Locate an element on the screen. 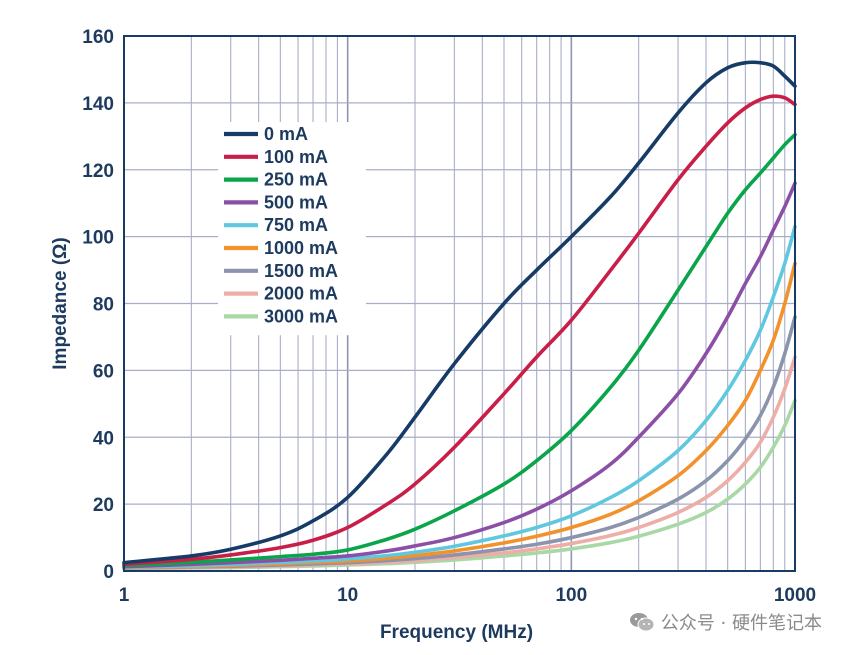 The image size is (848, 655). y-tick-label: 80 is located at coordinates (103, 305).